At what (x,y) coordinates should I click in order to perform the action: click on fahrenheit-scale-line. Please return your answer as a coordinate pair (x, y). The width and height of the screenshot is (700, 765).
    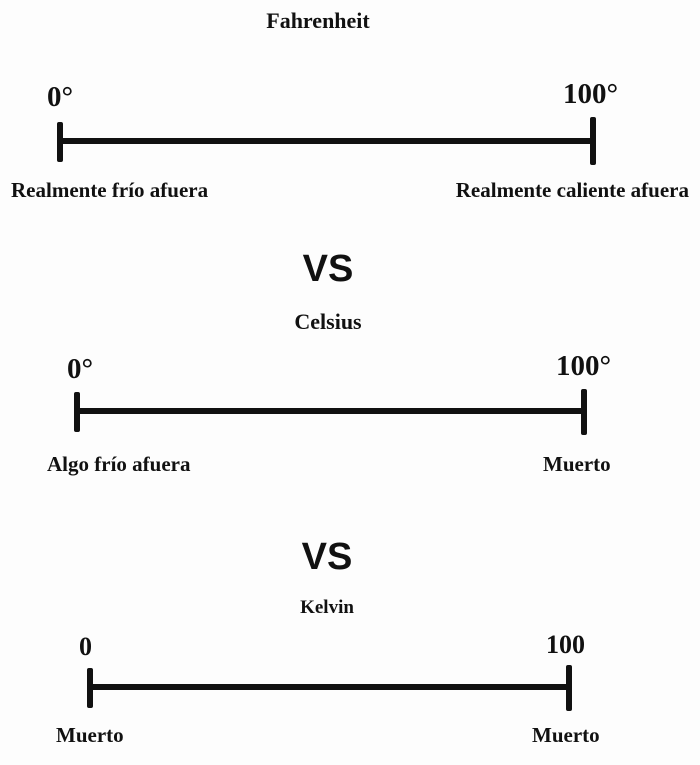
    Looking at the image, I should click on (327, 141).